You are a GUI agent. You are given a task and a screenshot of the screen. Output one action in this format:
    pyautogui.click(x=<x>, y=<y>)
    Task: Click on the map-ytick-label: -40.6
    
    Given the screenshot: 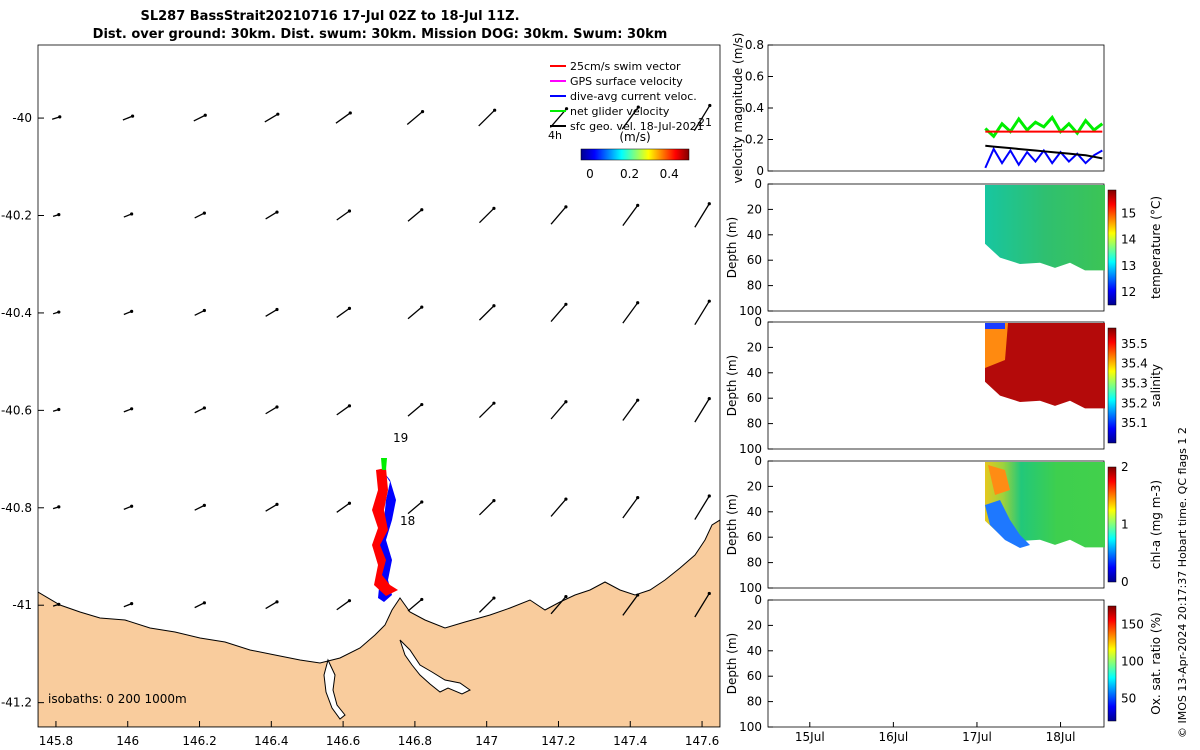 What is the action you would take?
    pyautogui.click(x=16, y=410)
    